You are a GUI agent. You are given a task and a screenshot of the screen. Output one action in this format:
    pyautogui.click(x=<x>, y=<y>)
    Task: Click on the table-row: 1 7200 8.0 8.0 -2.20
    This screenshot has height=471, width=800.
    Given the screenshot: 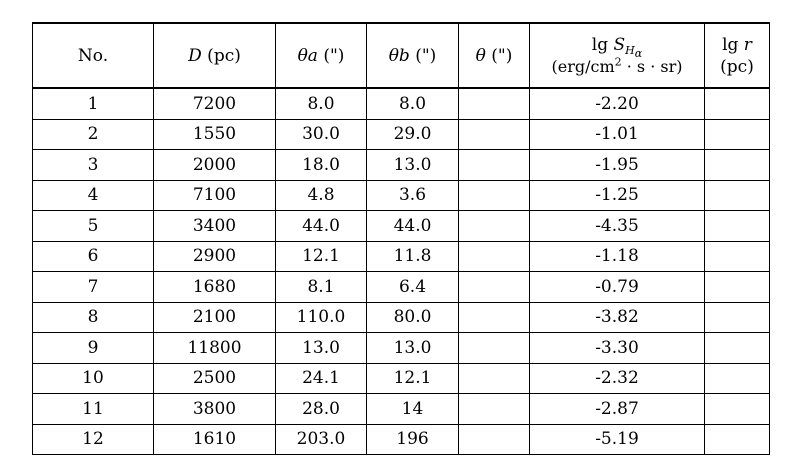 What is the action you would take?
    pyautogui.click(x=401, y=103)
    